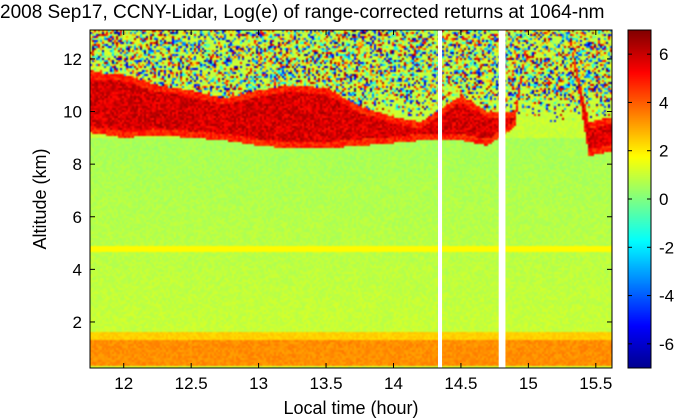  What do you see at coordinates (460, 383) in the screenshot?
I see `x-tick-label: 14.5` at bounding box center [460, 383].